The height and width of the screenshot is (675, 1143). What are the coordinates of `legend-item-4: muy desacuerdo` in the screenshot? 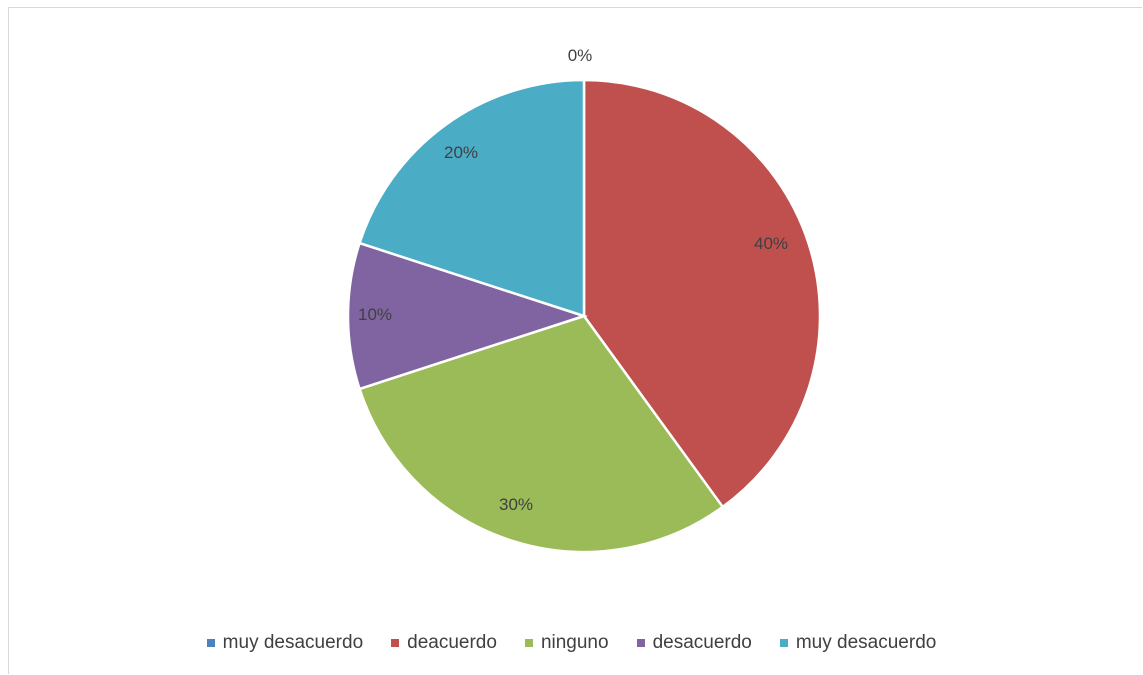 It's located at (858, 643).